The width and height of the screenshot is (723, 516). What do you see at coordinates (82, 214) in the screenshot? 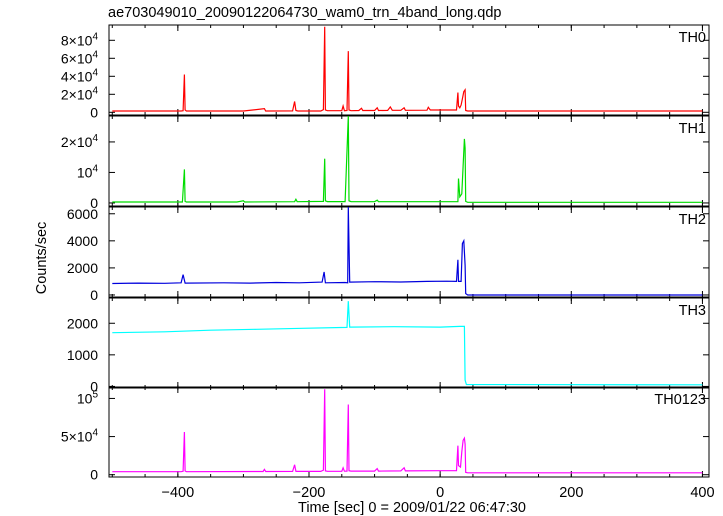
I see `y-tick-label: 6000` at bounding box center [82, 214].